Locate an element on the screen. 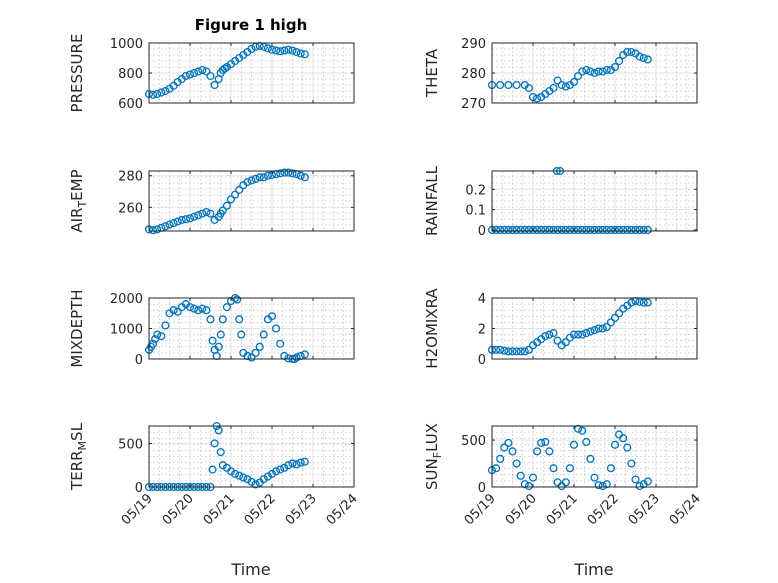  y-axis-label: RAINFALL is located at coordinates (432, 200).